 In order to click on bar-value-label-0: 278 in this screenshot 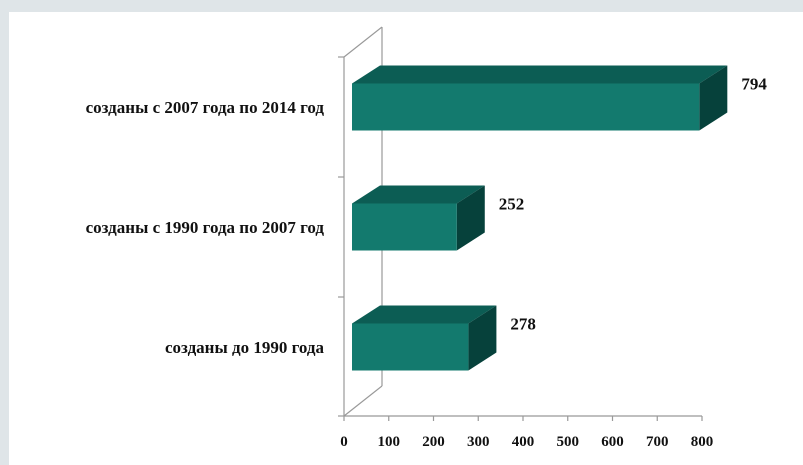, I will do `click(523, 324)`.